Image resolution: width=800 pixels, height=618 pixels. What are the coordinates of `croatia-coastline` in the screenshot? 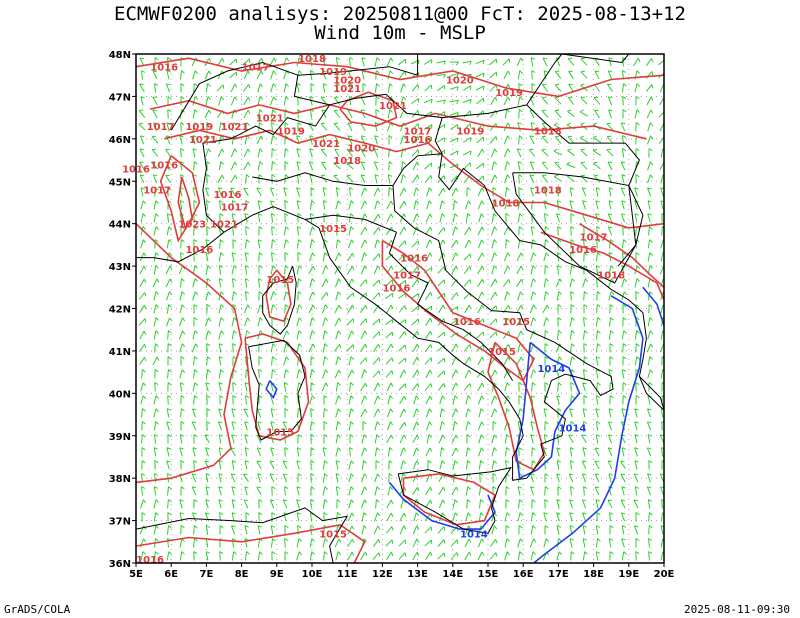 It's located at (551, 282).